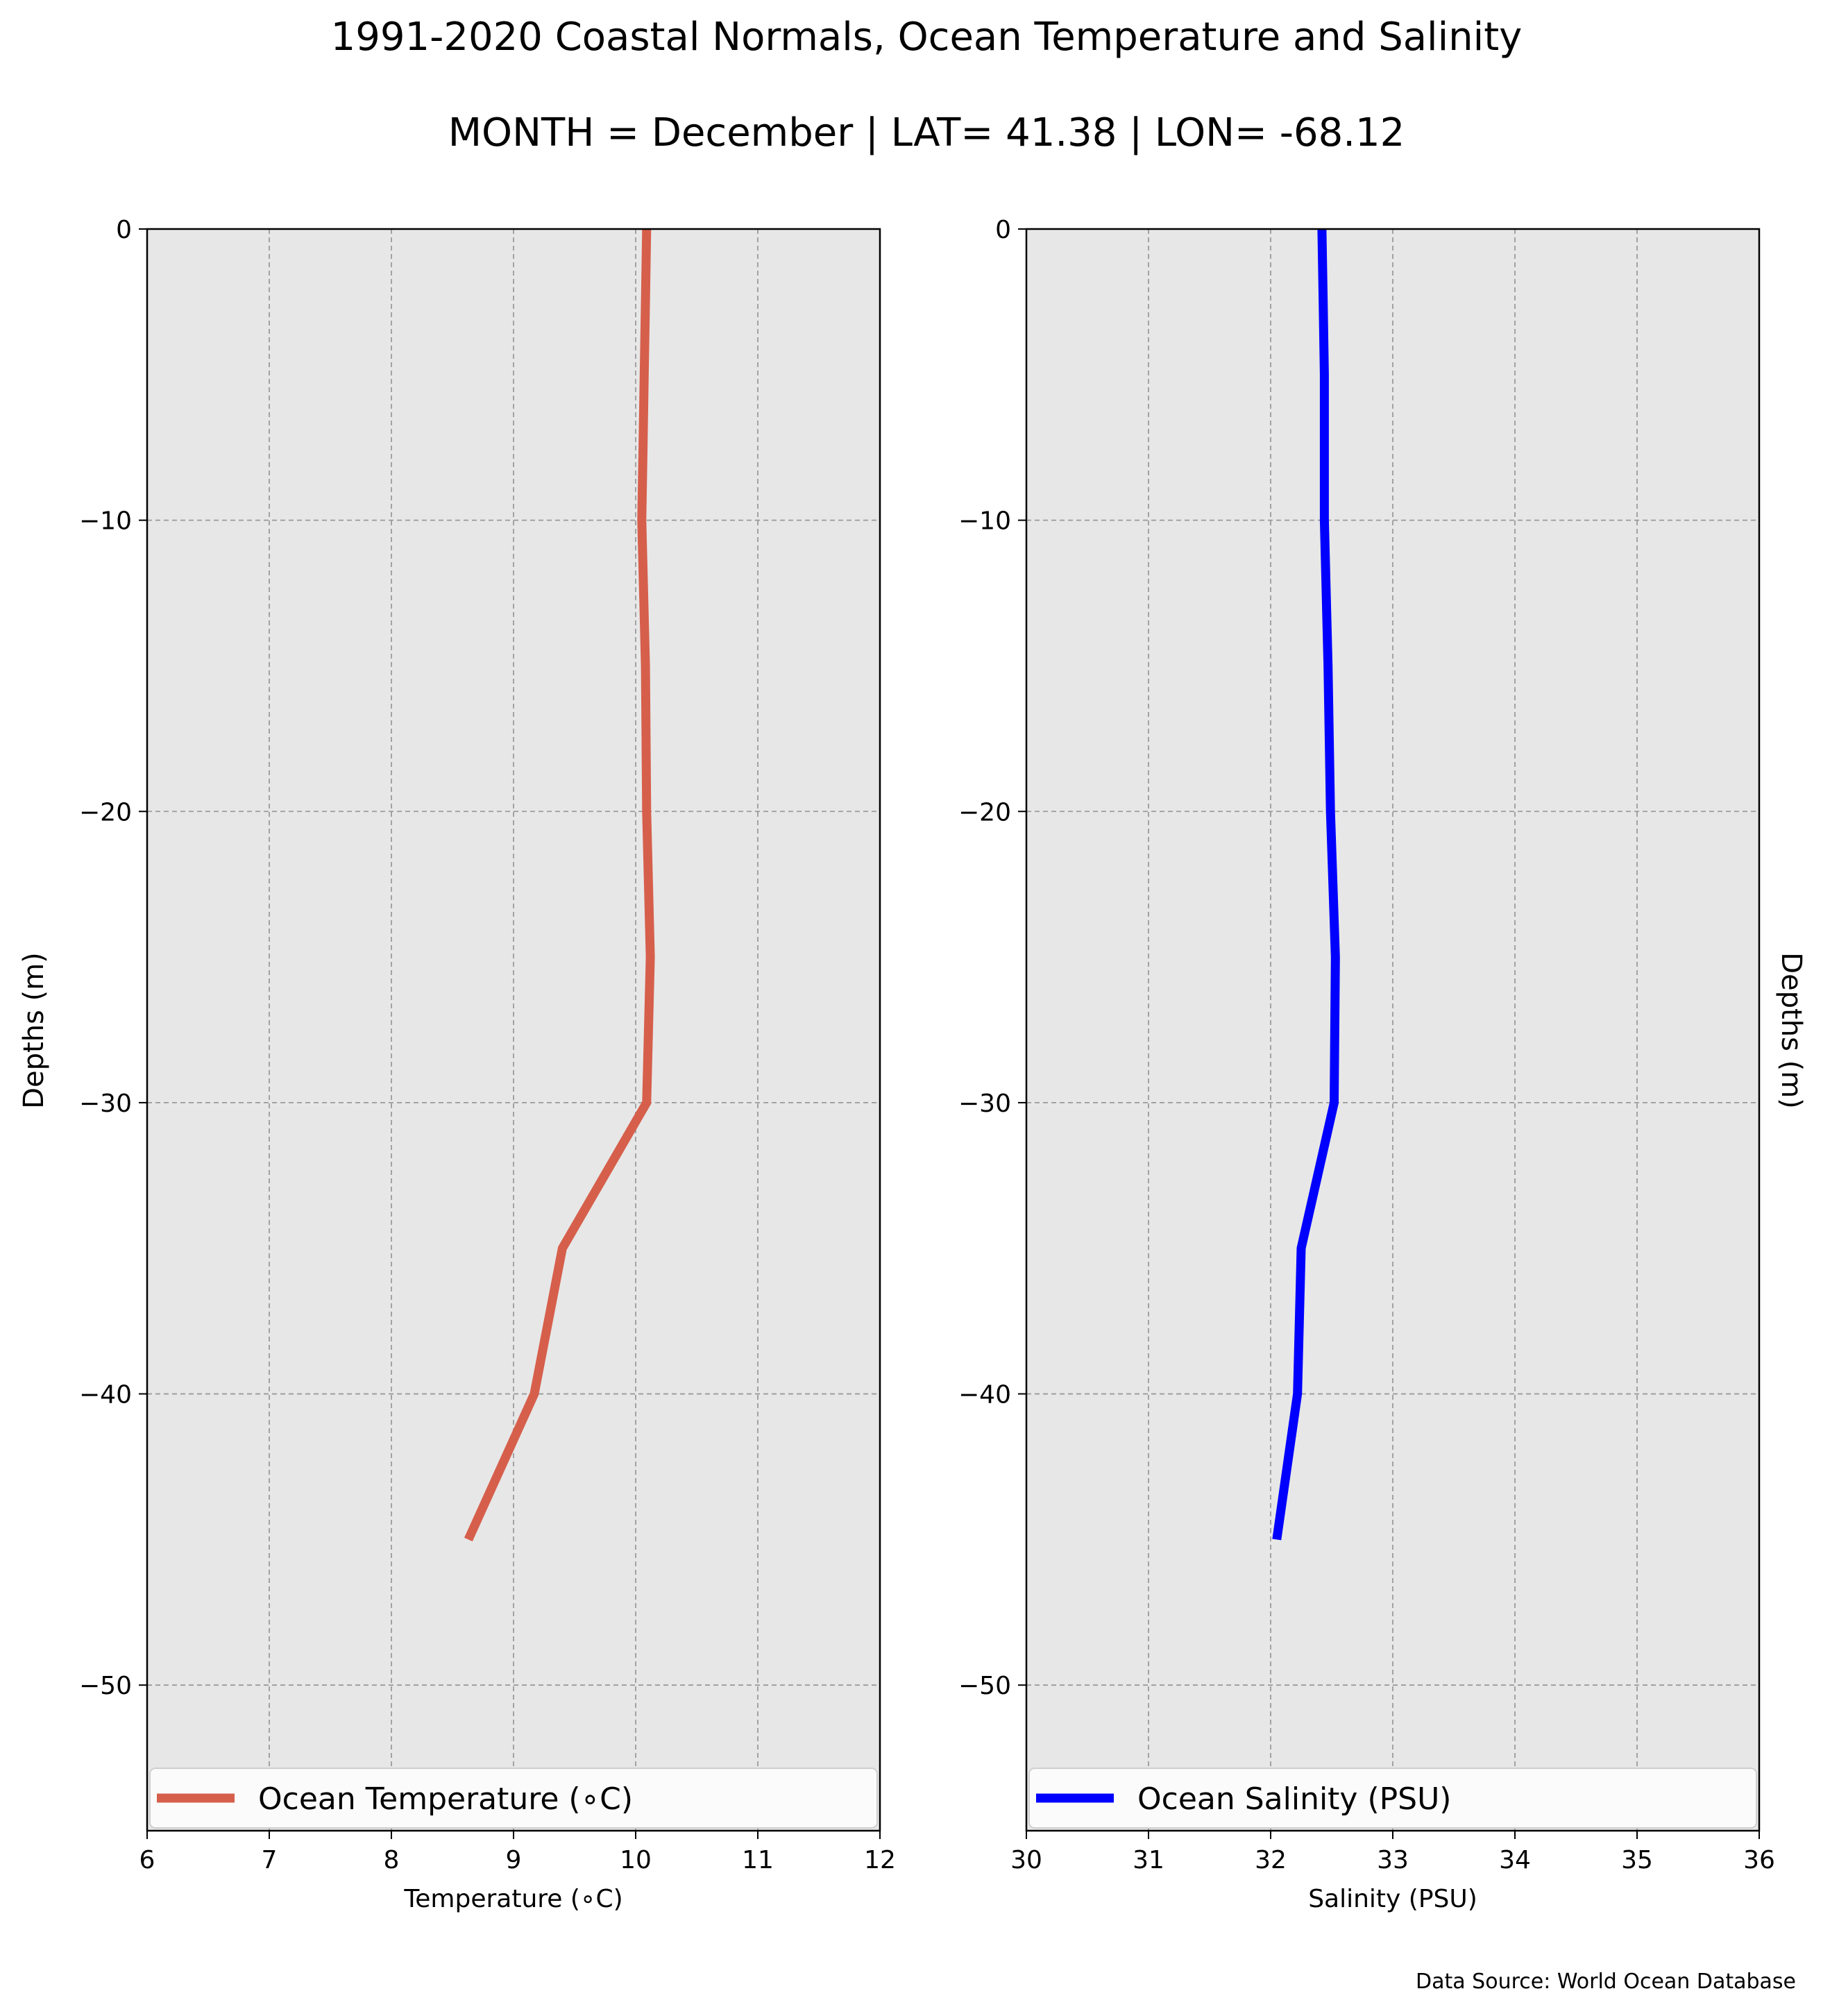 This screenshot has height=2016, width=1839. I want to click on salinity-legend-label: Ocean Salinity (PSU), so click(1294, 1799).